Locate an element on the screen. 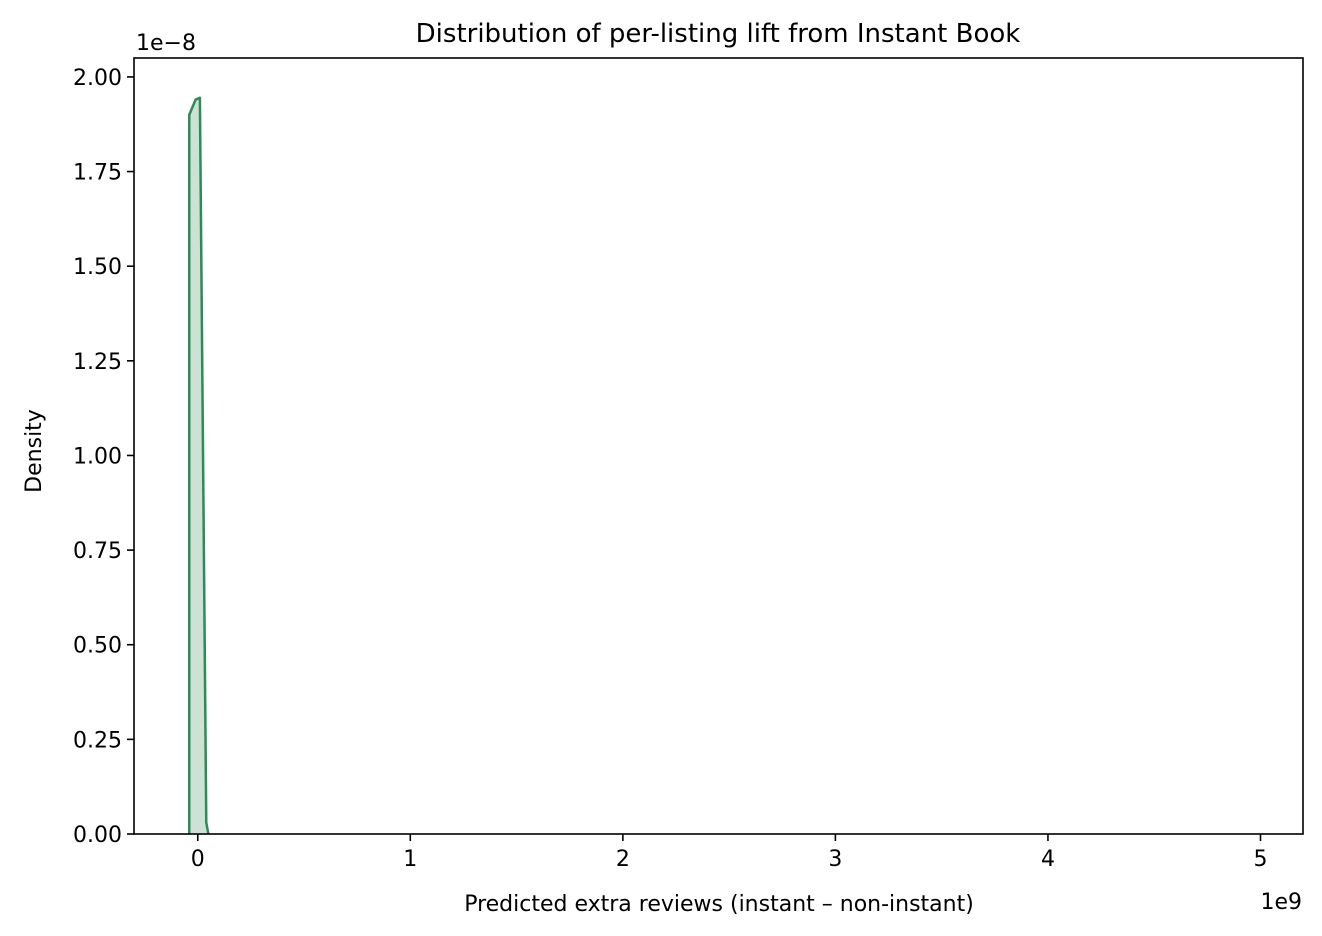 The width and height of the screenshot is (1322, 936). y-tick-label: 0.00 is located at coordinates (97, 835).